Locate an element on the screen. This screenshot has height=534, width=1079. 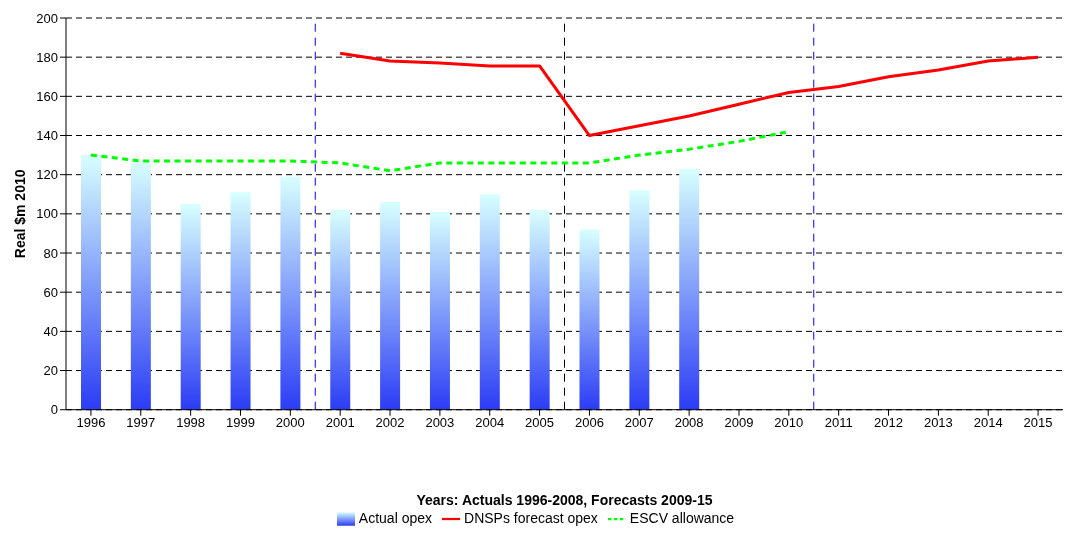
legend-label: DNSPs forecast opex is located at coordinates (531, 517).